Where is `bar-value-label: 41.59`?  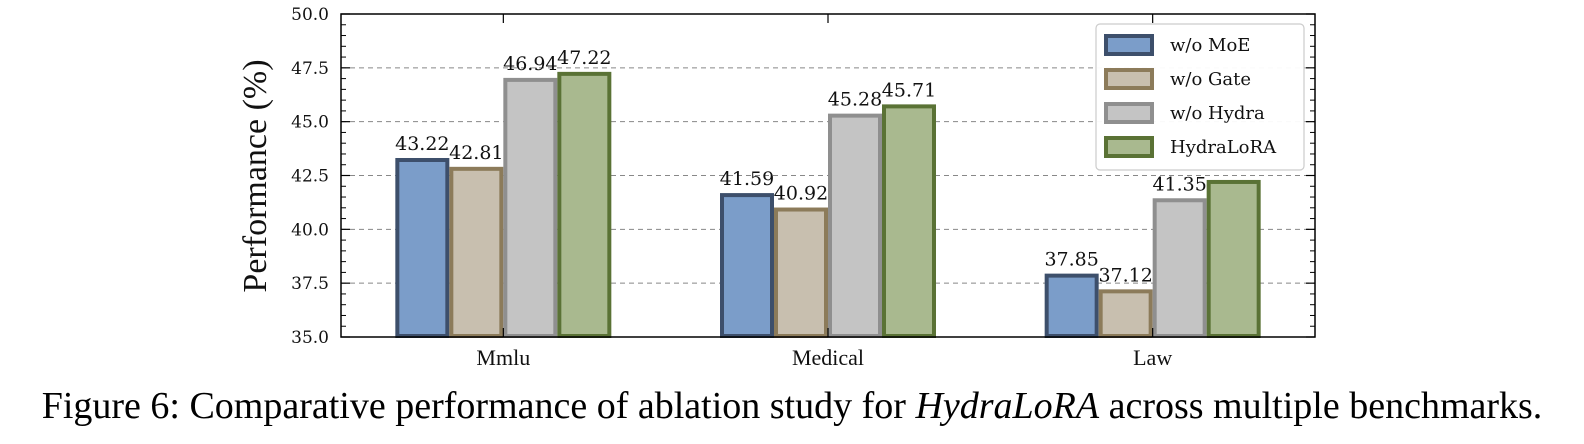
bar-value-label: 41.59 is located at coordinates (747, 179).